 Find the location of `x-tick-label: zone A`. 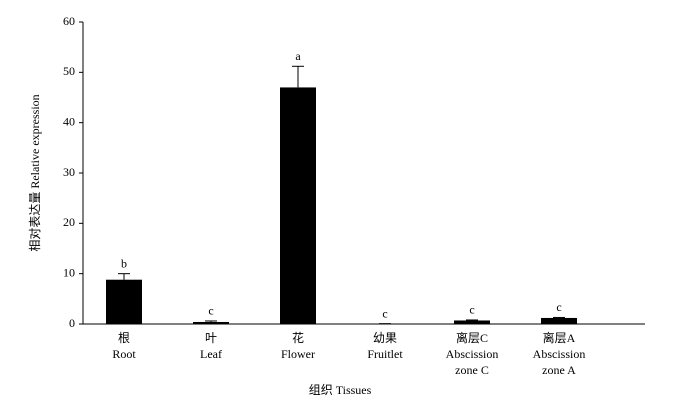

x-tick-label: zone A is located at coordinates (559, 370).